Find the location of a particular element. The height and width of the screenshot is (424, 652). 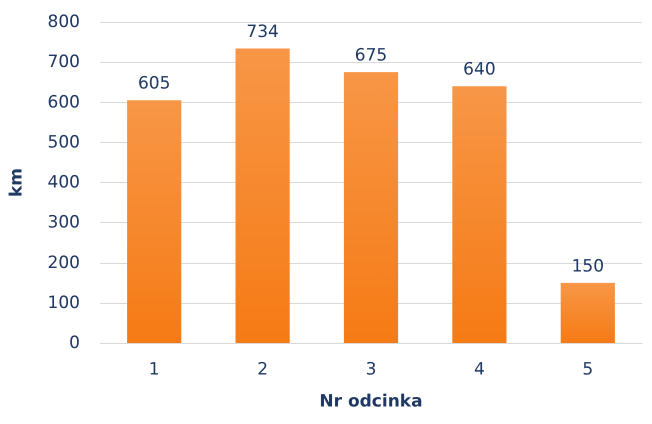

y-axis-title: km is located at coordinates (16, 183).